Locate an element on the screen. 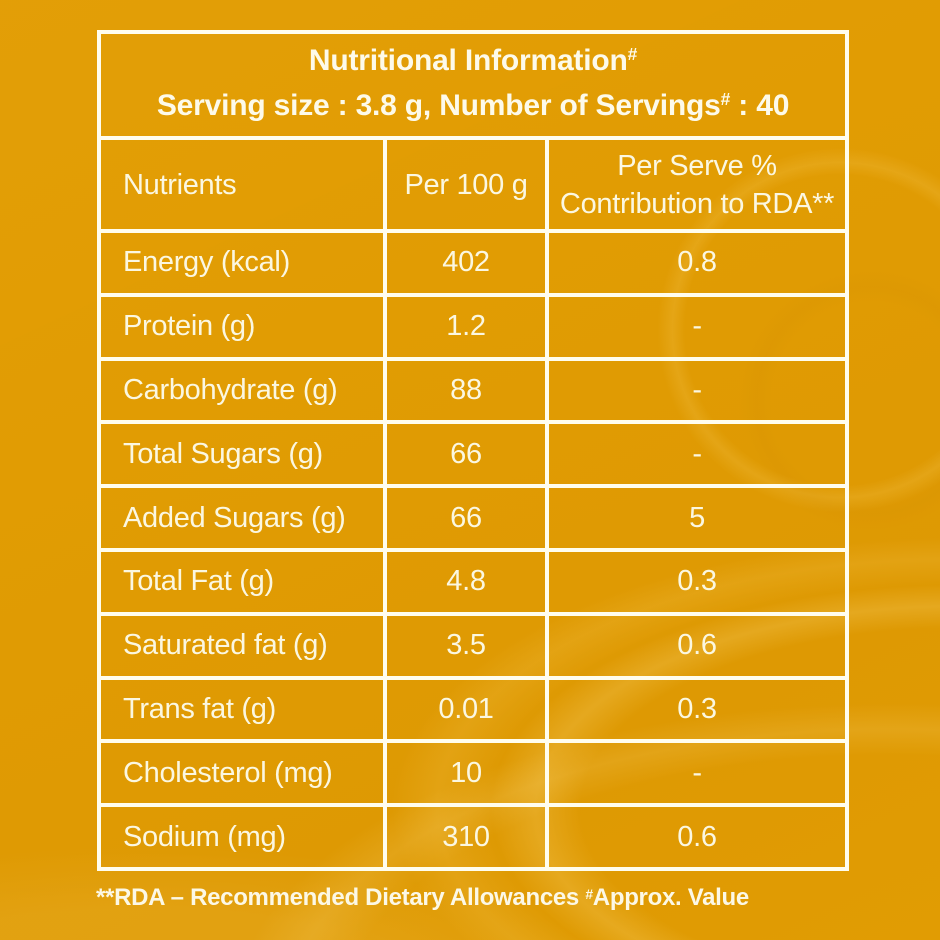 The image size is (940, 940). table-row: Trans fat (g) 0.01 0.3 is located at coordinates (473, 709).